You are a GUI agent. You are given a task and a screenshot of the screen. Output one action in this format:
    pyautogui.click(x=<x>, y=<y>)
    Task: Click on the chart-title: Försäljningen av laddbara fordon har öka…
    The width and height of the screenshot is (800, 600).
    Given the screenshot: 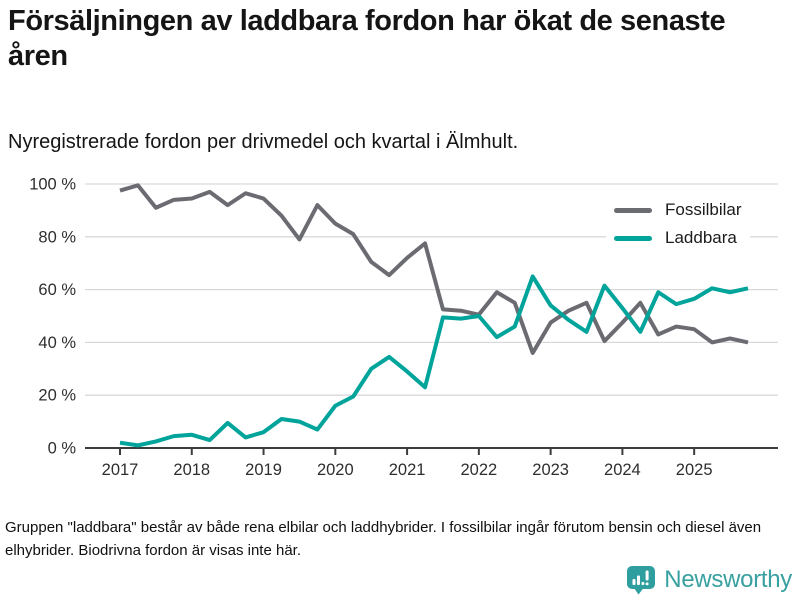 What is the action you would take?
    pyautogui.click(x=367, y=39)
    